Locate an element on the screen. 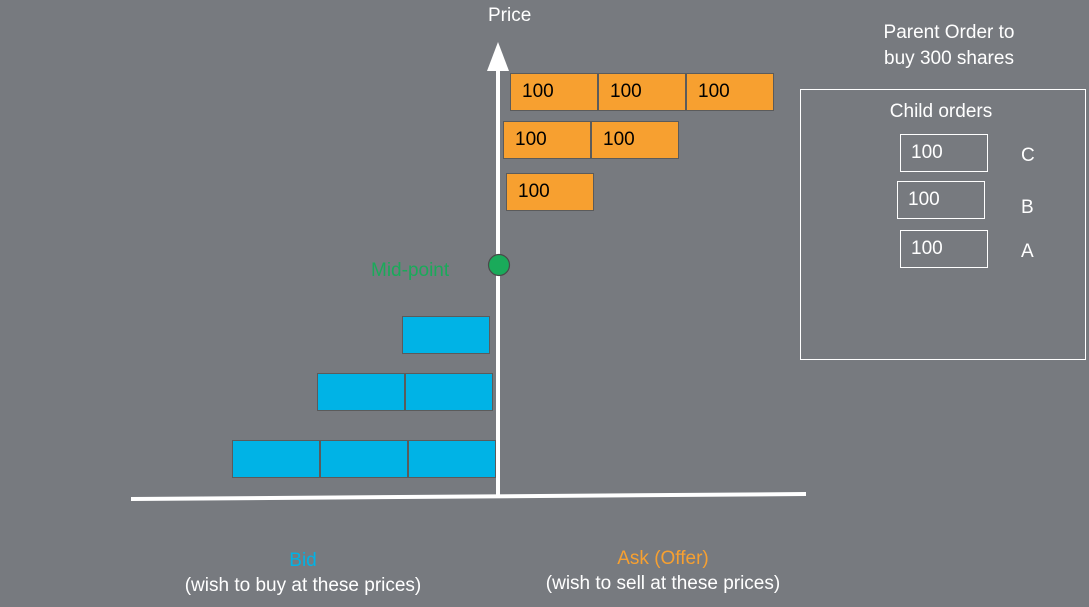 This screenshot has height=607, width=1089. midpoint-label: Mid-point is located at coordinates (410, 270).